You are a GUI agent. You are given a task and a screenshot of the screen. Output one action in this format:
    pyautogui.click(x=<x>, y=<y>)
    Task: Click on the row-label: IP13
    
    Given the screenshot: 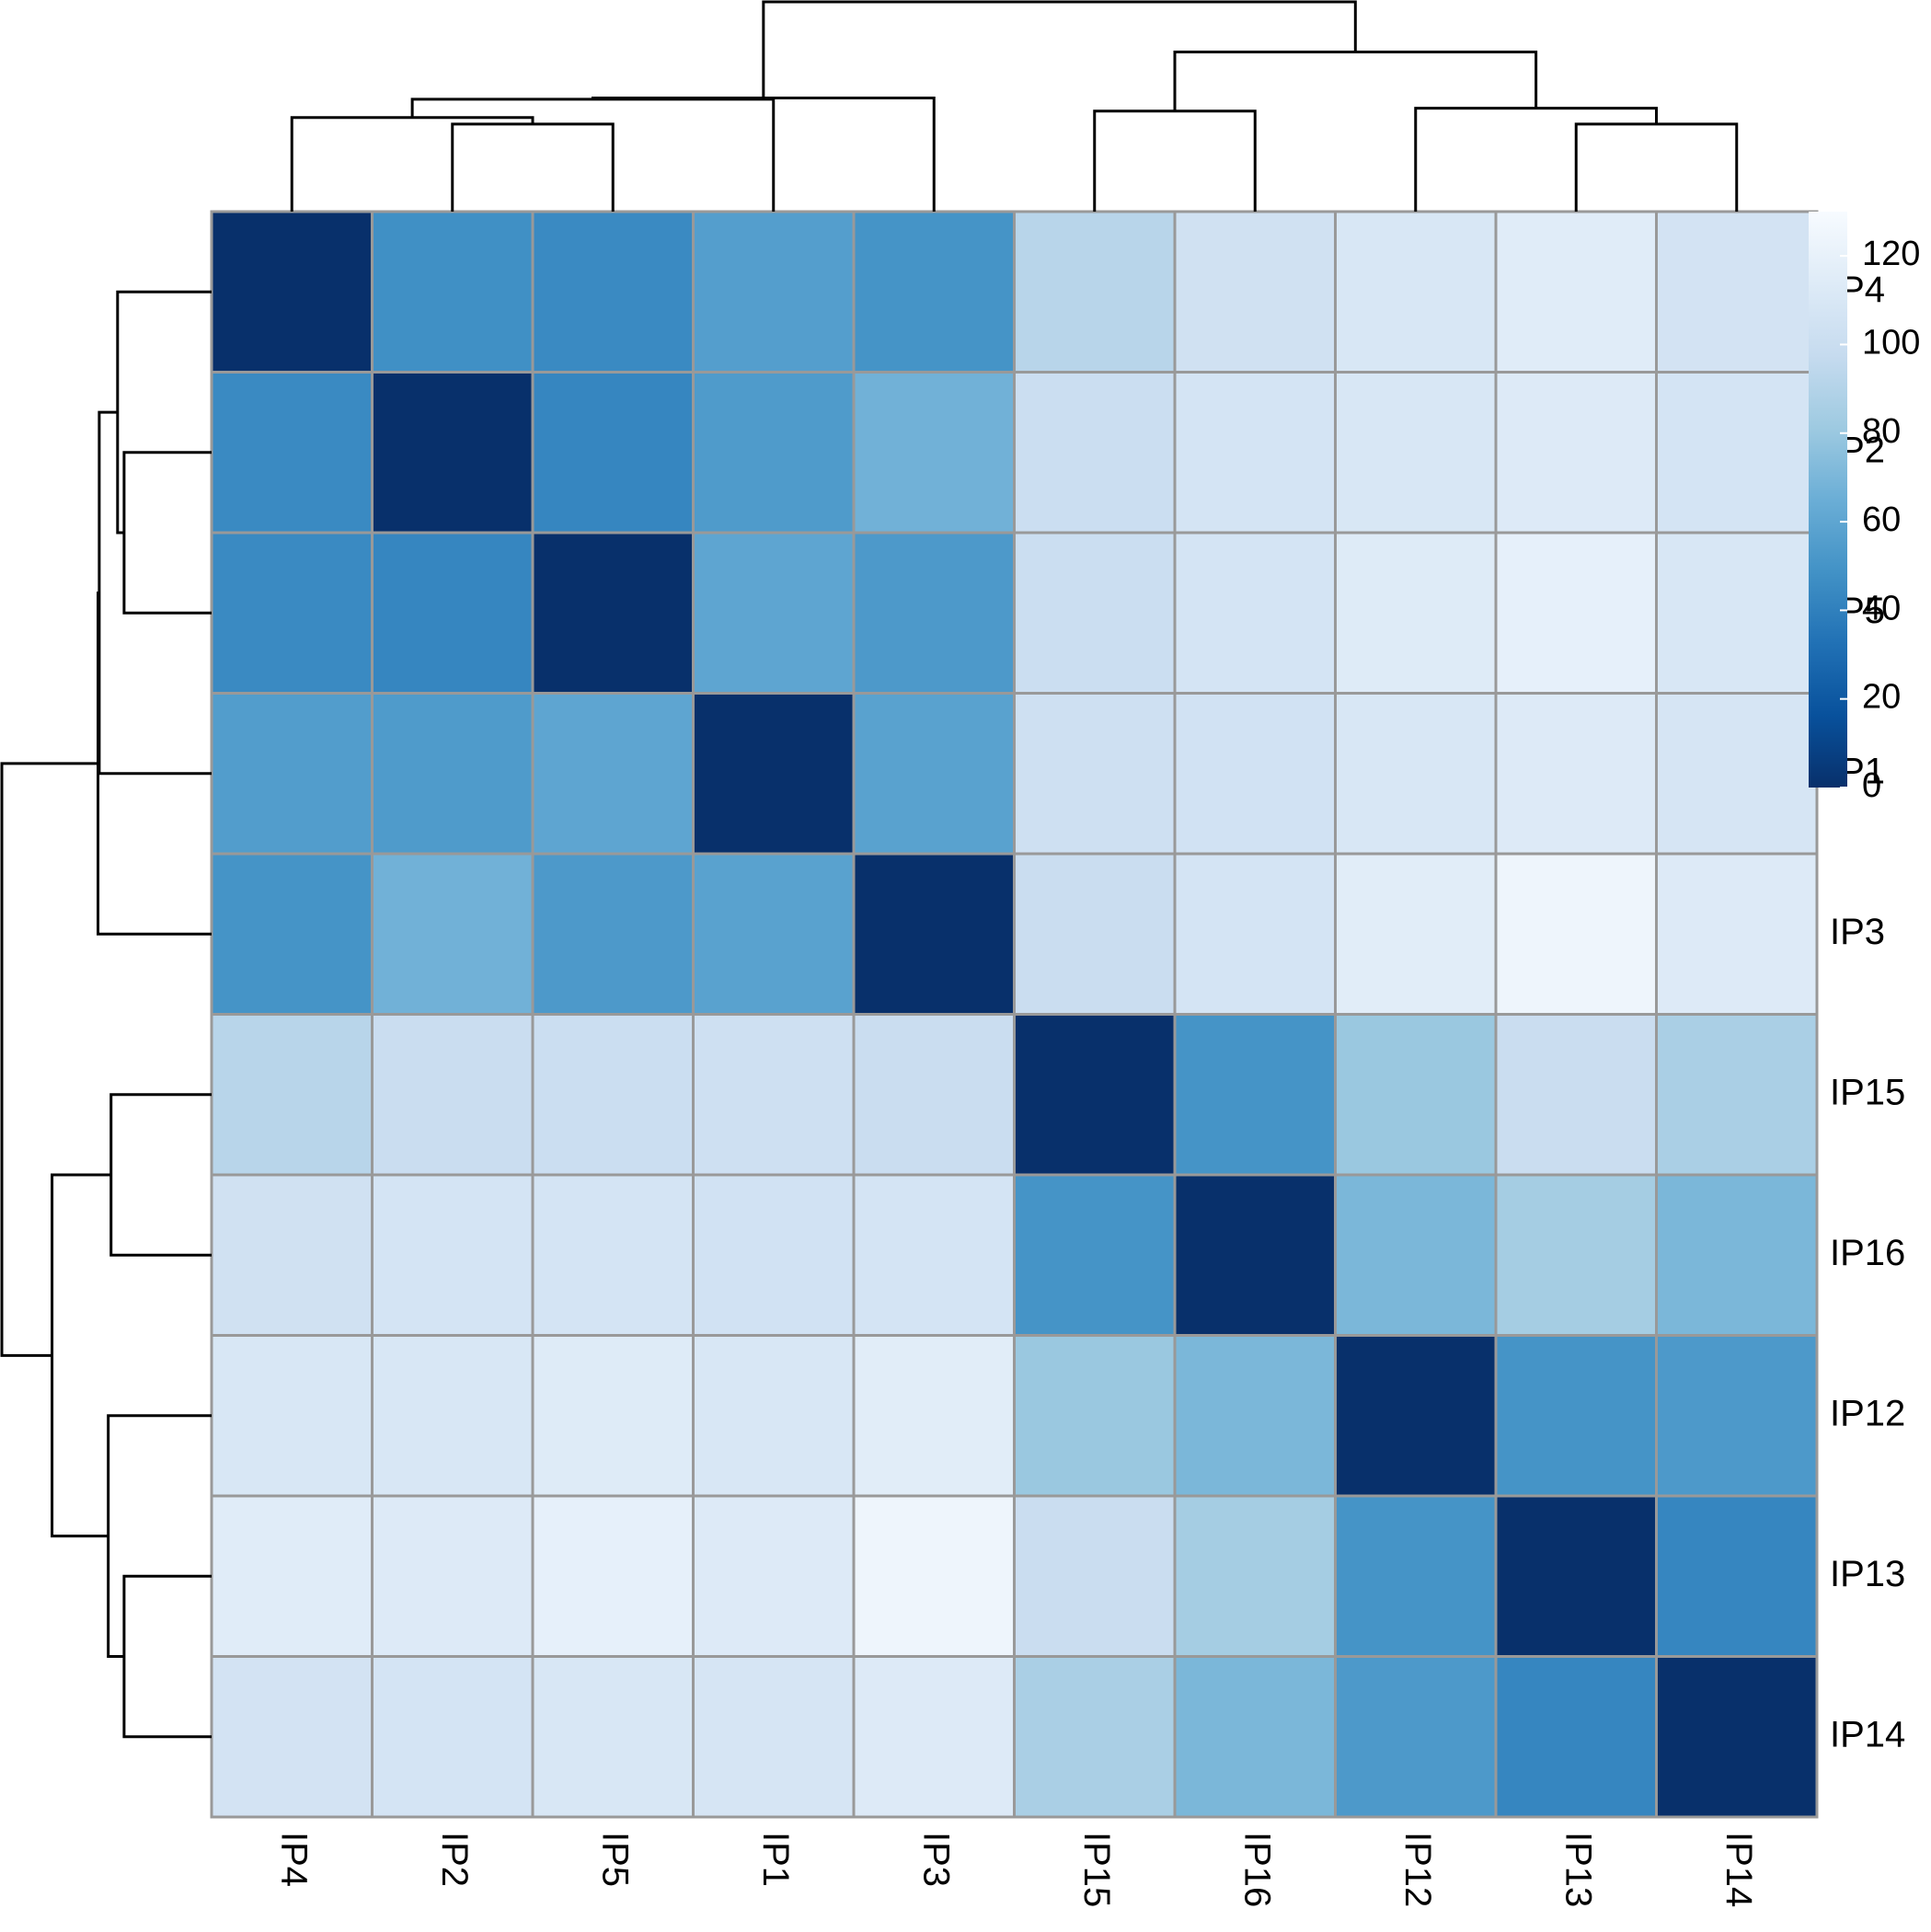 What is the action you would take?
    pyautogui.click(x=1868, y=1574)
    